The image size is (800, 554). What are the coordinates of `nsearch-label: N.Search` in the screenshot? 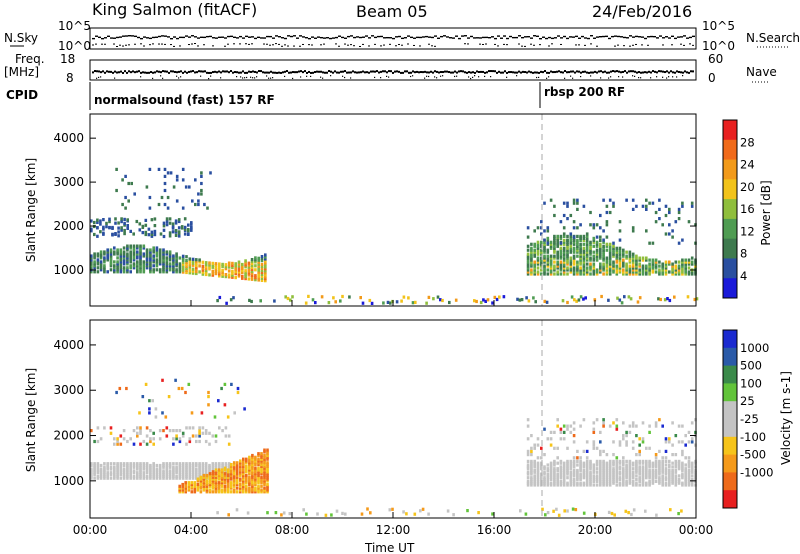 It's located at (773, 38).